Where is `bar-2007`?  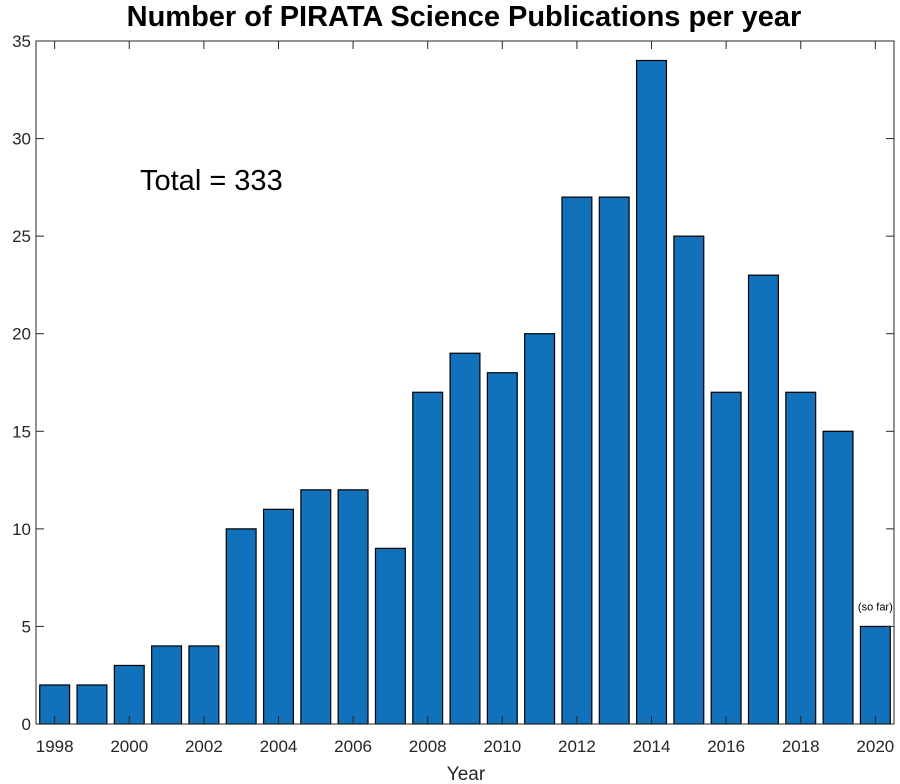 bar-2007 is located at coordinates (390, 636).